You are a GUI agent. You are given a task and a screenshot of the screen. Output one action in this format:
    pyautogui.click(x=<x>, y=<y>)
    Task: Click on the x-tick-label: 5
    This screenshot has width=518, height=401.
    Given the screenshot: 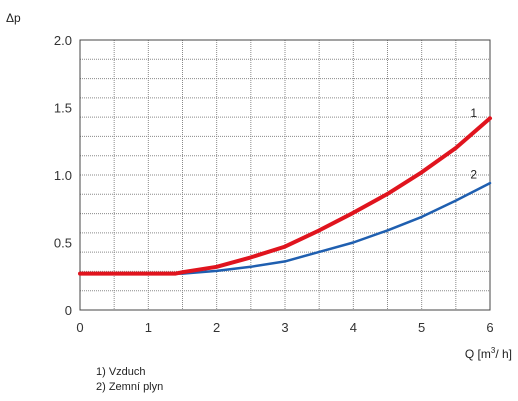 What is the action you would take?
    pyautogui.click(x=421, y=327)
    